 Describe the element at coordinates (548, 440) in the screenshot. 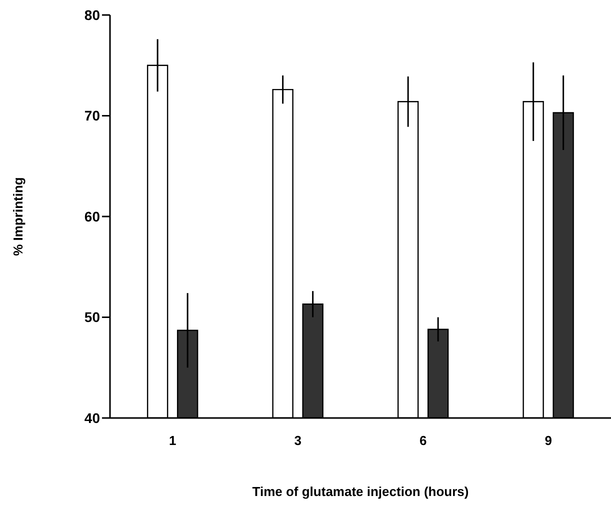

I see `x-tick-label: 9` at that location.